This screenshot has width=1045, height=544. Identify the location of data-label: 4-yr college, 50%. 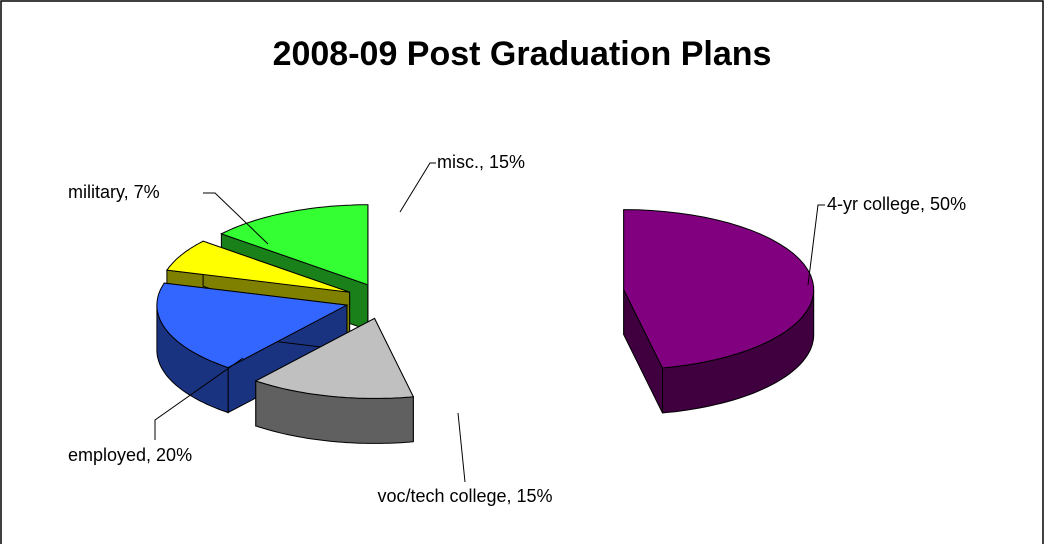
(896, 204).